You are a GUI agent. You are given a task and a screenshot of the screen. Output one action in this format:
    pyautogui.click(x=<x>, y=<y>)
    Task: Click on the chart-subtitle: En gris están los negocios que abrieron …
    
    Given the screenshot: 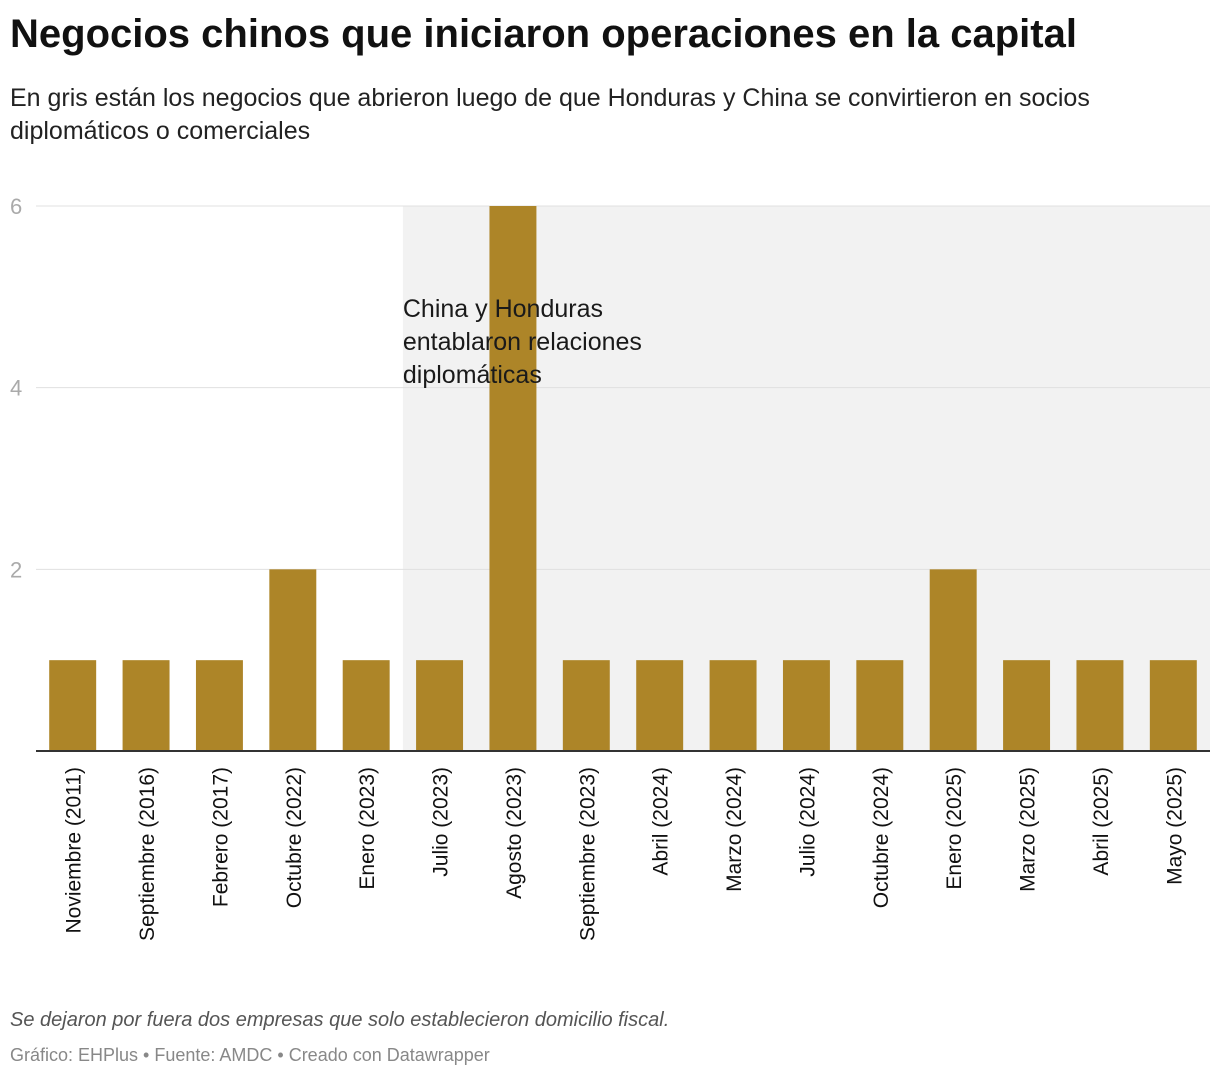 What is the action you would take?
    pyautogui.click(x=550, y=114)
    